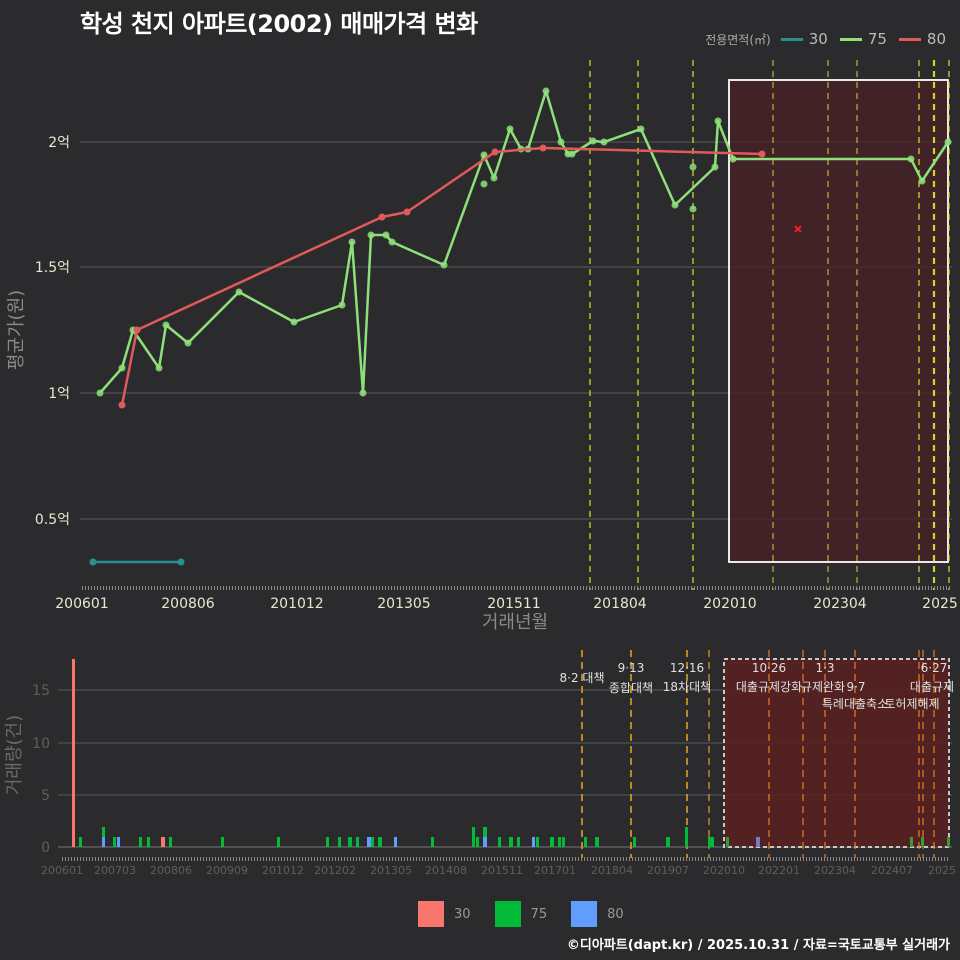 The image size is (960, 960). I want to click on svg-text: 201408, so click(446, 870).